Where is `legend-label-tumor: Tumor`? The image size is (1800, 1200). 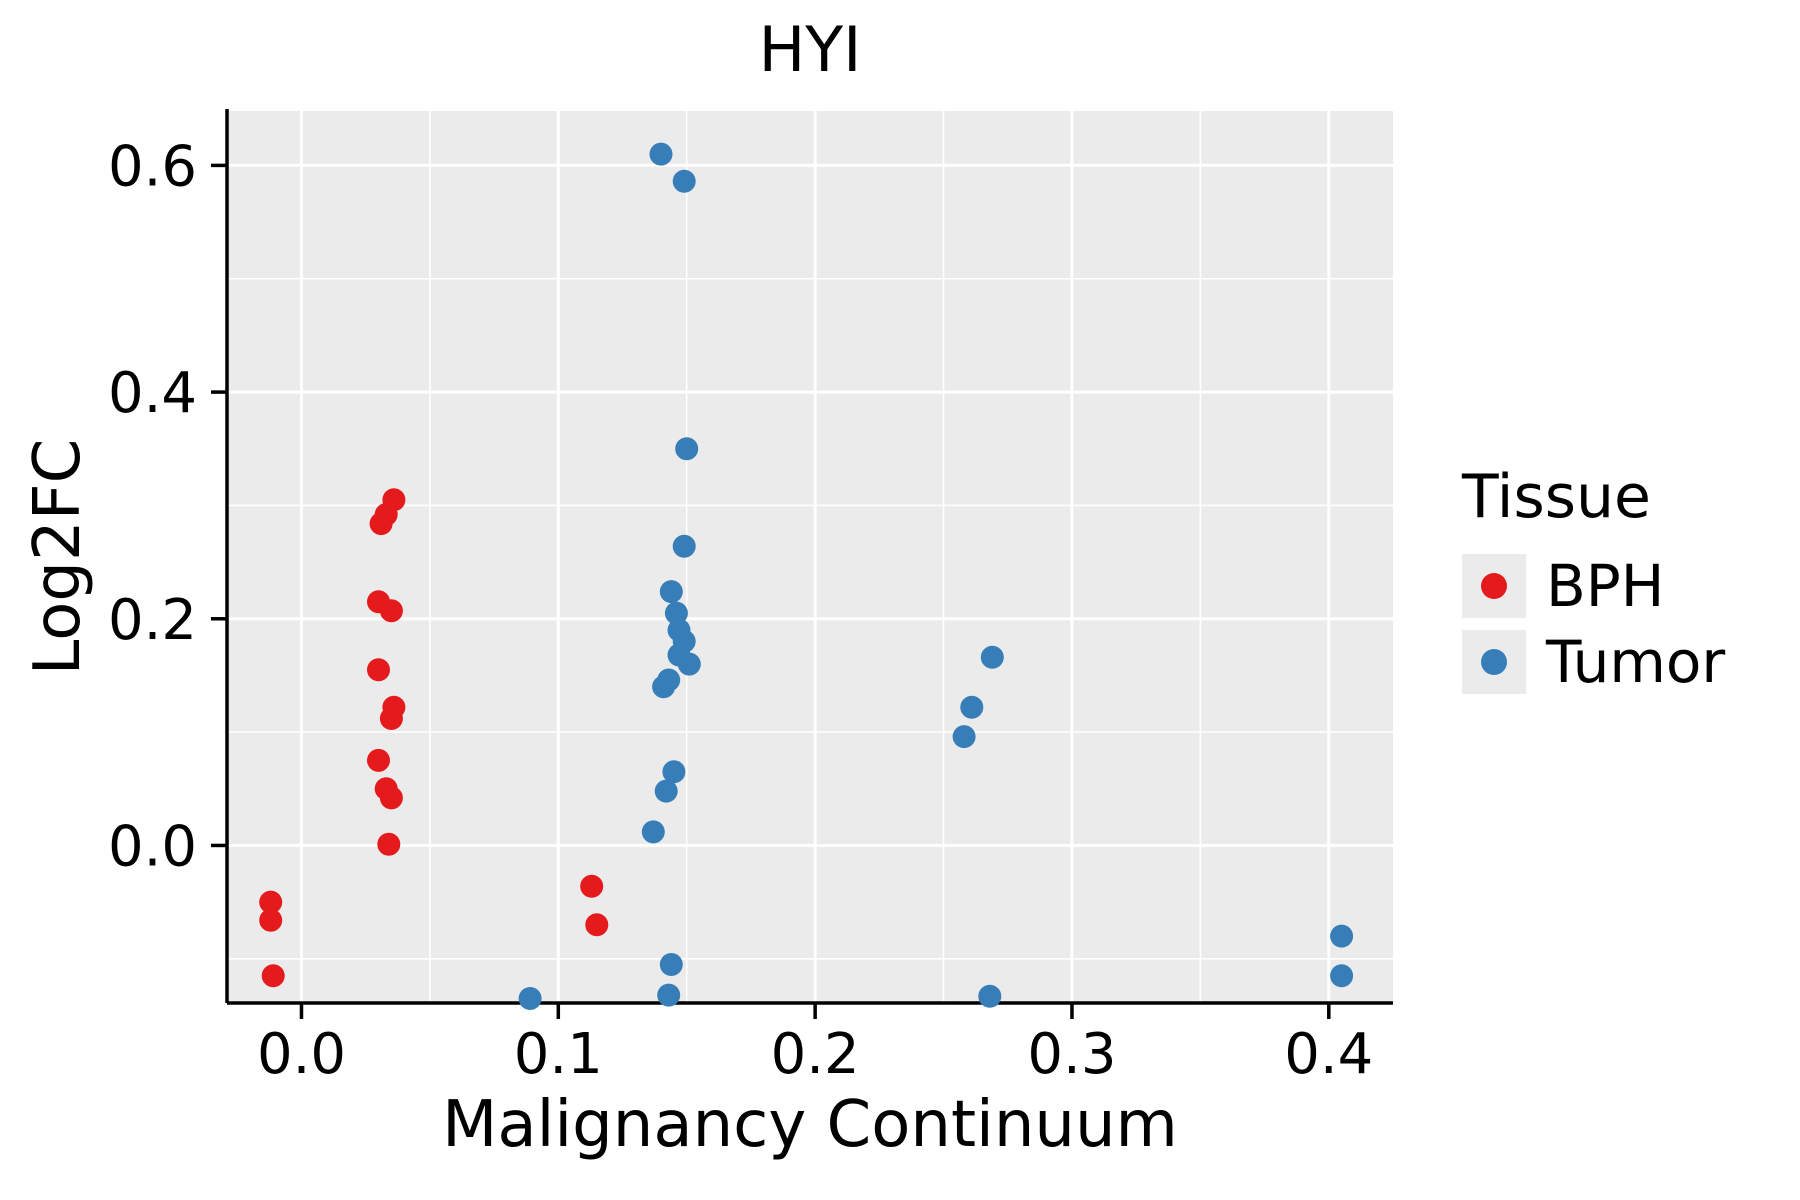 legend-label-tumor: Tumor is located at coordinates (1636, 662).